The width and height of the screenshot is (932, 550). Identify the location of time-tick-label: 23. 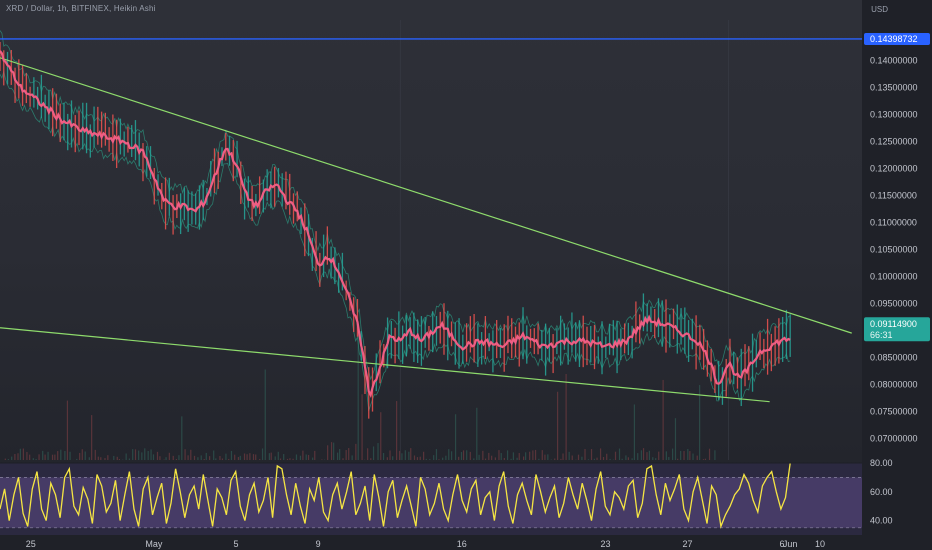
(605, 544).